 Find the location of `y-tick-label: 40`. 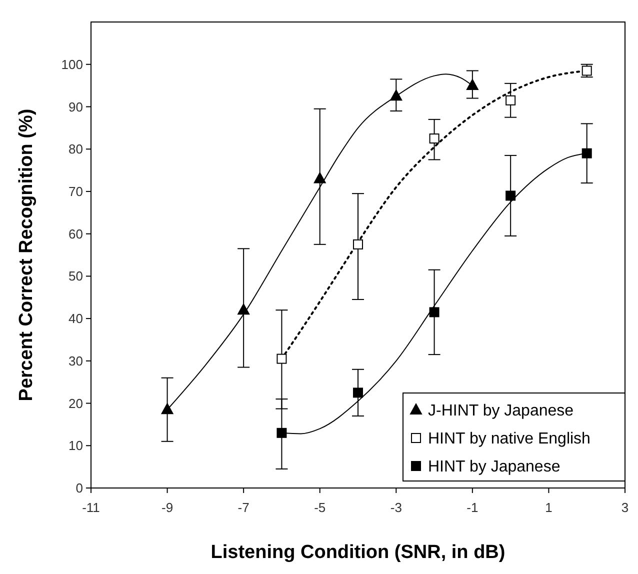

y-tick-label: 40 is located at coordinates (75, 318).